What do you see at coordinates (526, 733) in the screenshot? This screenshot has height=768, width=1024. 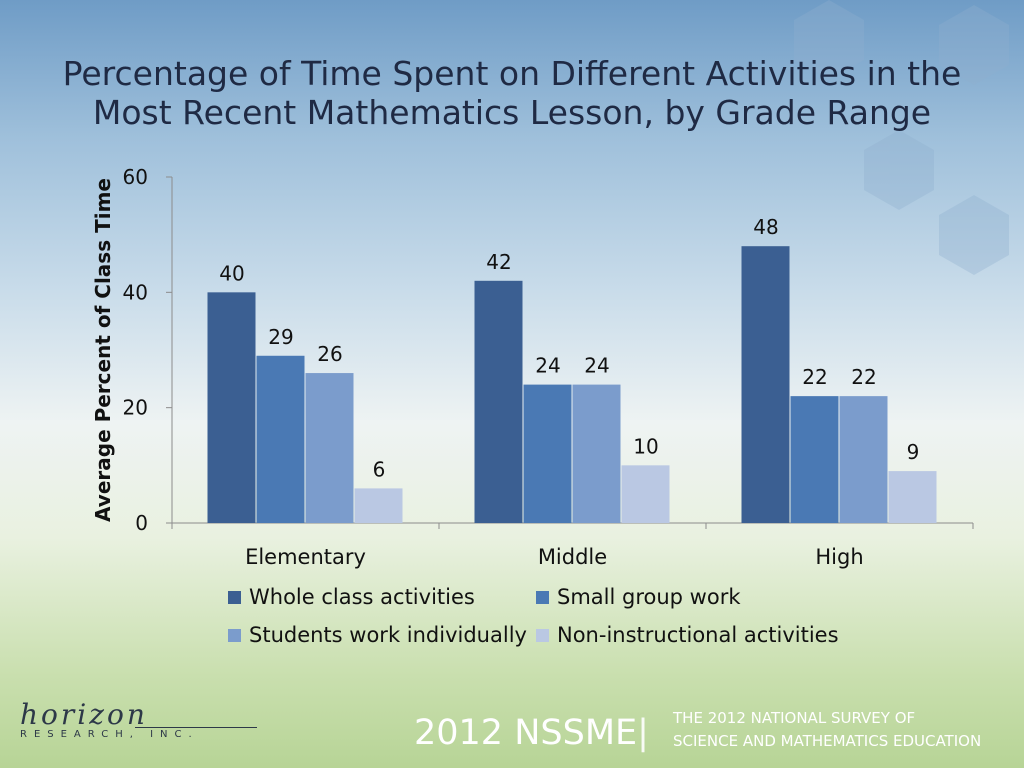 I see `nssme-brand-text: 2012 NSSME` at bounding box center [526, 733].